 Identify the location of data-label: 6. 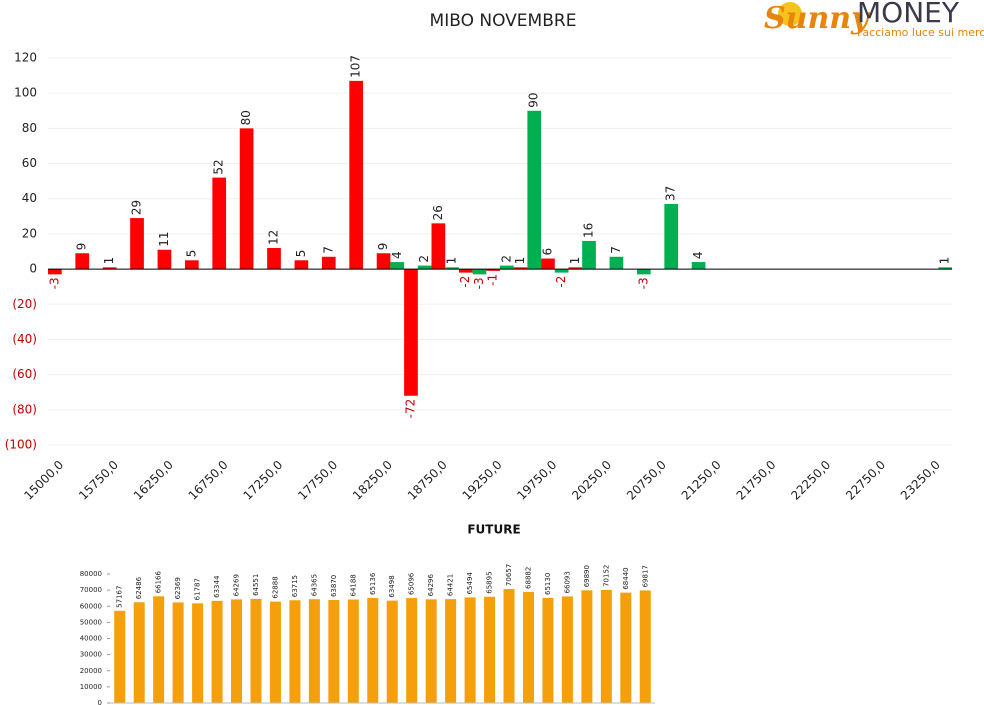
(547, 252).